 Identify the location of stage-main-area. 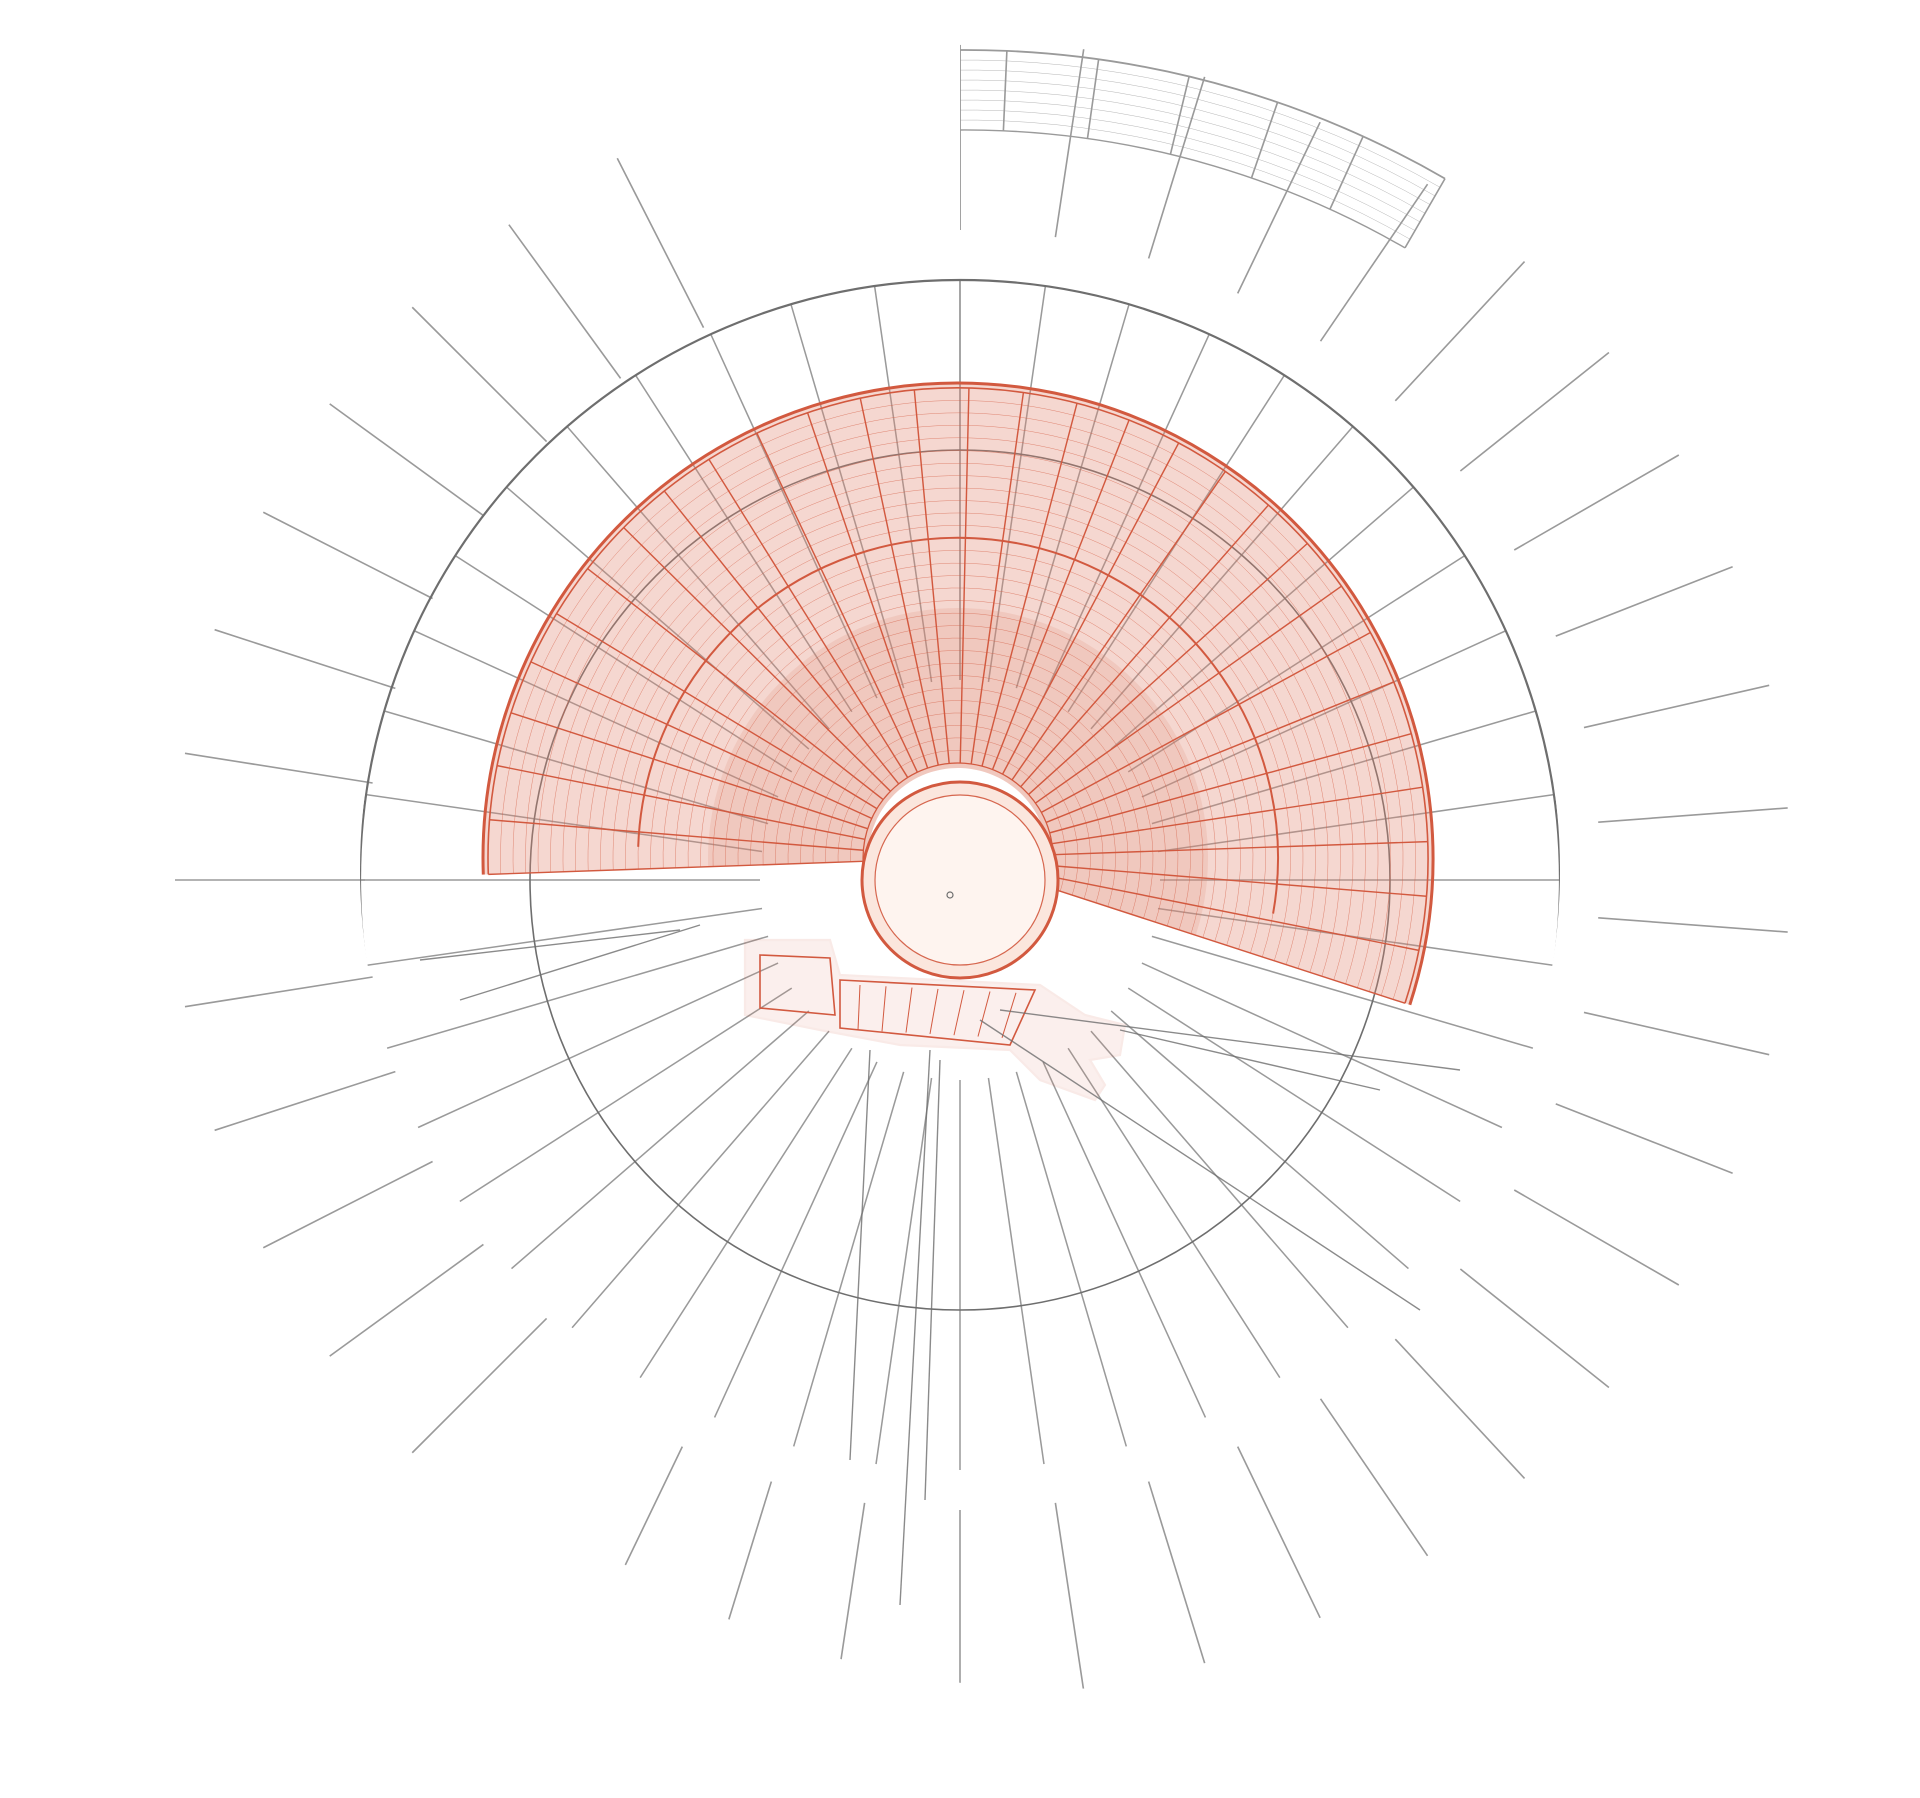
(938, 1012).